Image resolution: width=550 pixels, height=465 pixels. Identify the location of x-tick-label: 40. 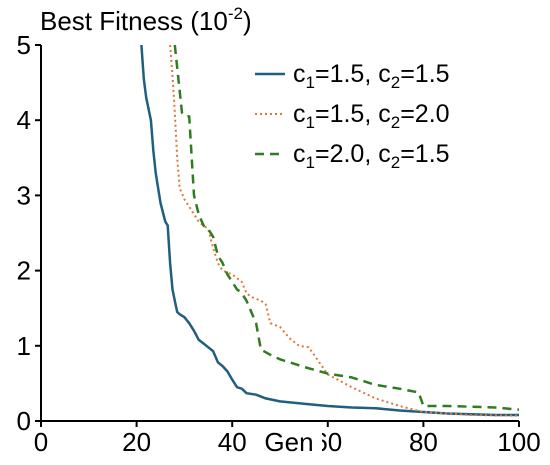
(232, 442).